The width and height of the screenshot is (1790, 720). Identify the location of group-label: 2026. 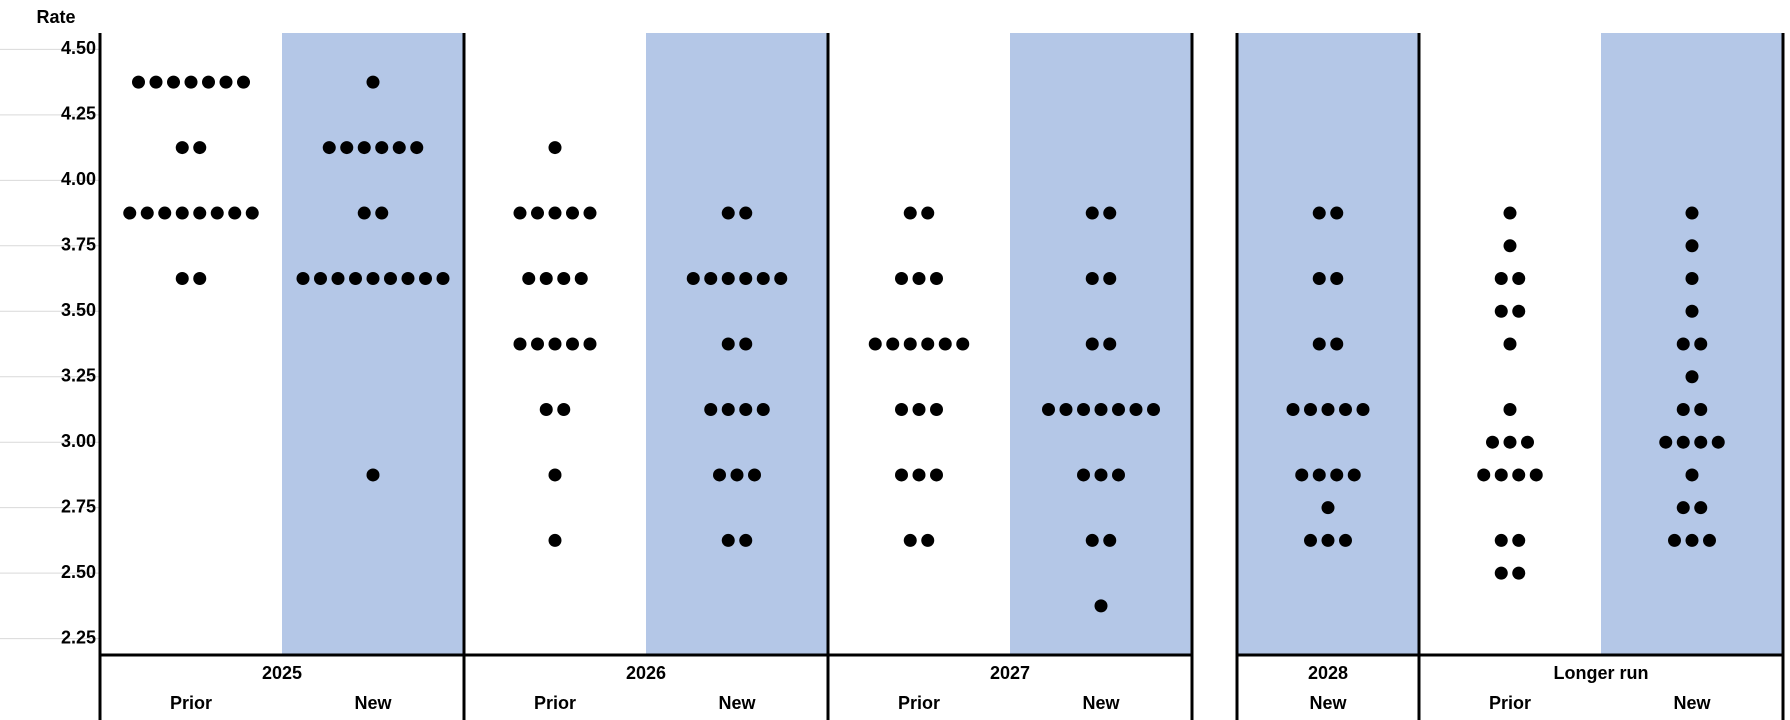
(646, 673).